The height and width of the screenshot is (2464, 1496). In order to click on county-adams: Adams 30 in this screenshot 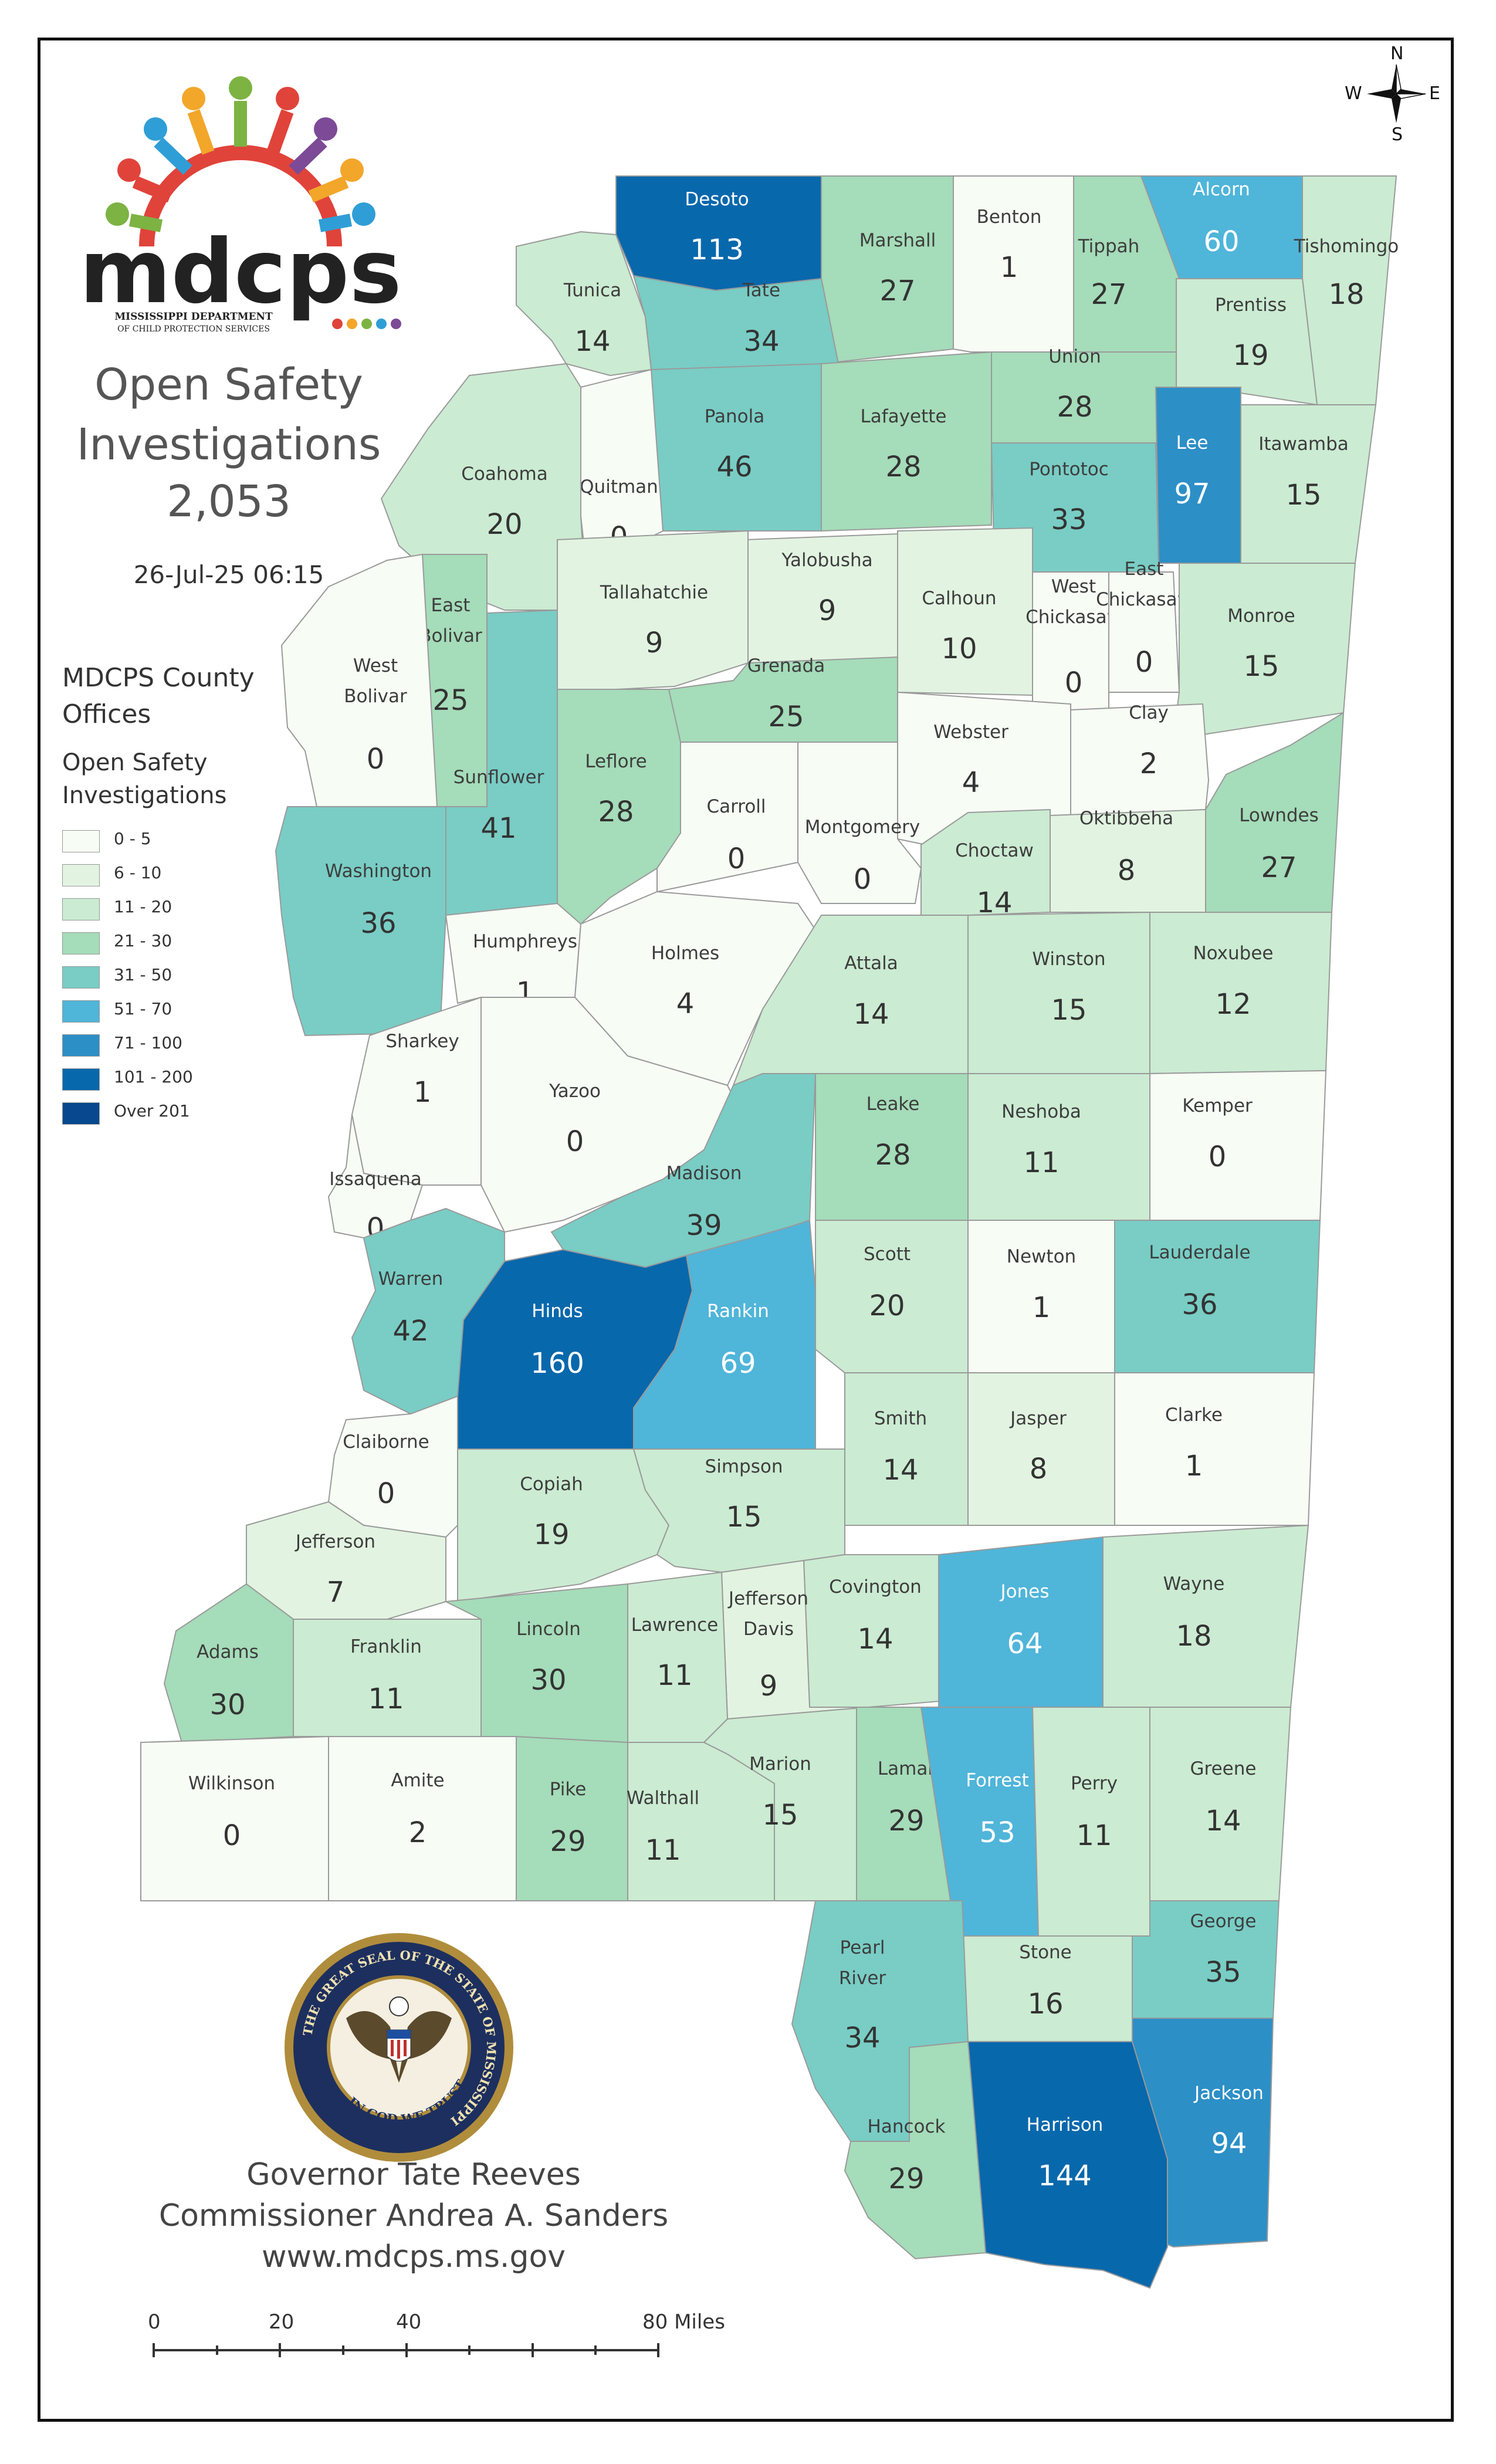, I will do `click(228, 1663)`.